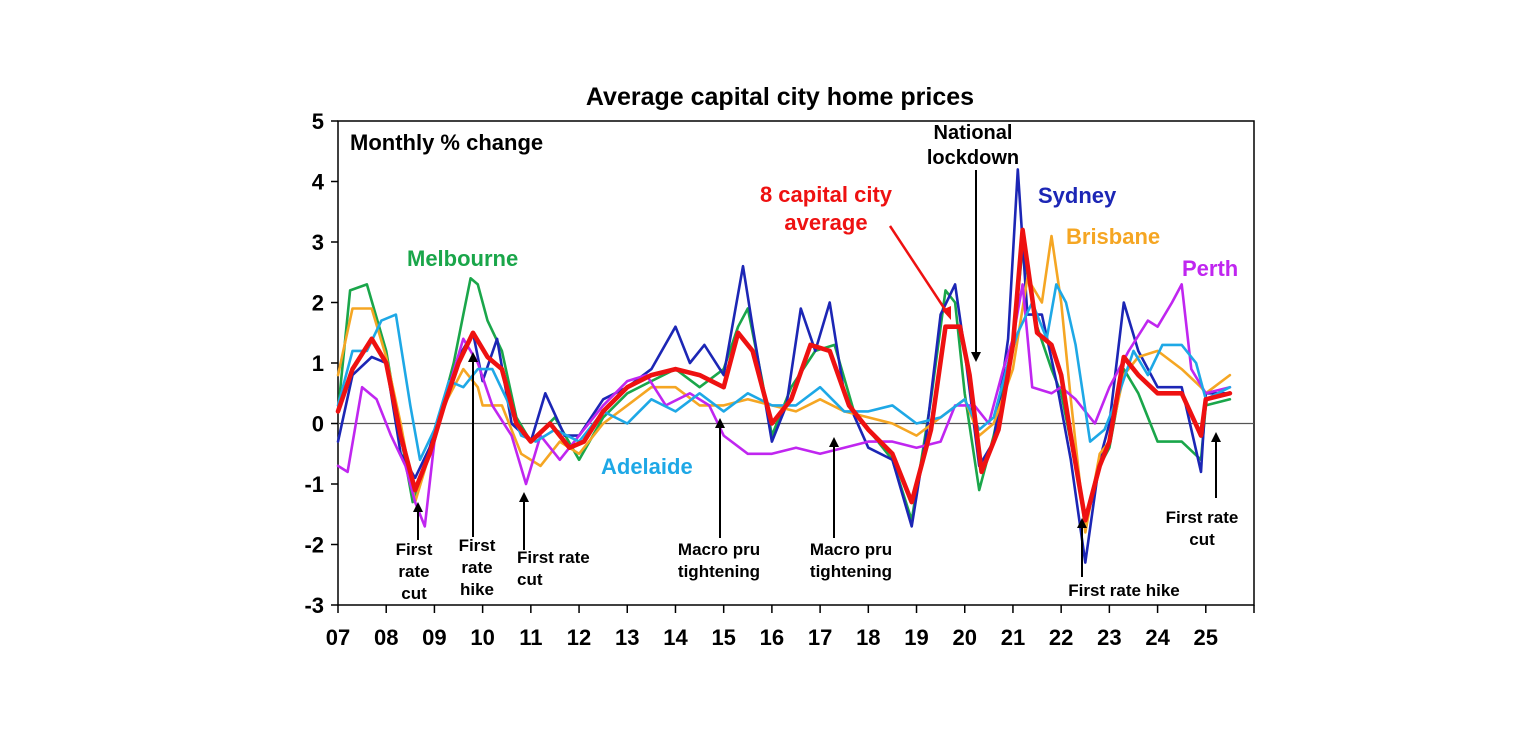 The image size is (1536, 744). Describe the element at coordinates (579, 637) in the screenshot. I see `x-tick-label: 12` at that location.